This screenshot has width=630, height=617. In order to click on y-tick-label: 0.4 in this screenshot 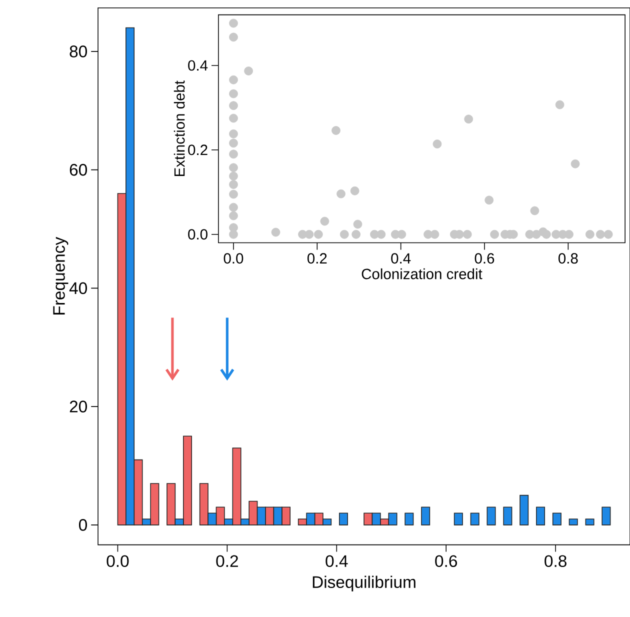, I will do `click(198, 65)`.